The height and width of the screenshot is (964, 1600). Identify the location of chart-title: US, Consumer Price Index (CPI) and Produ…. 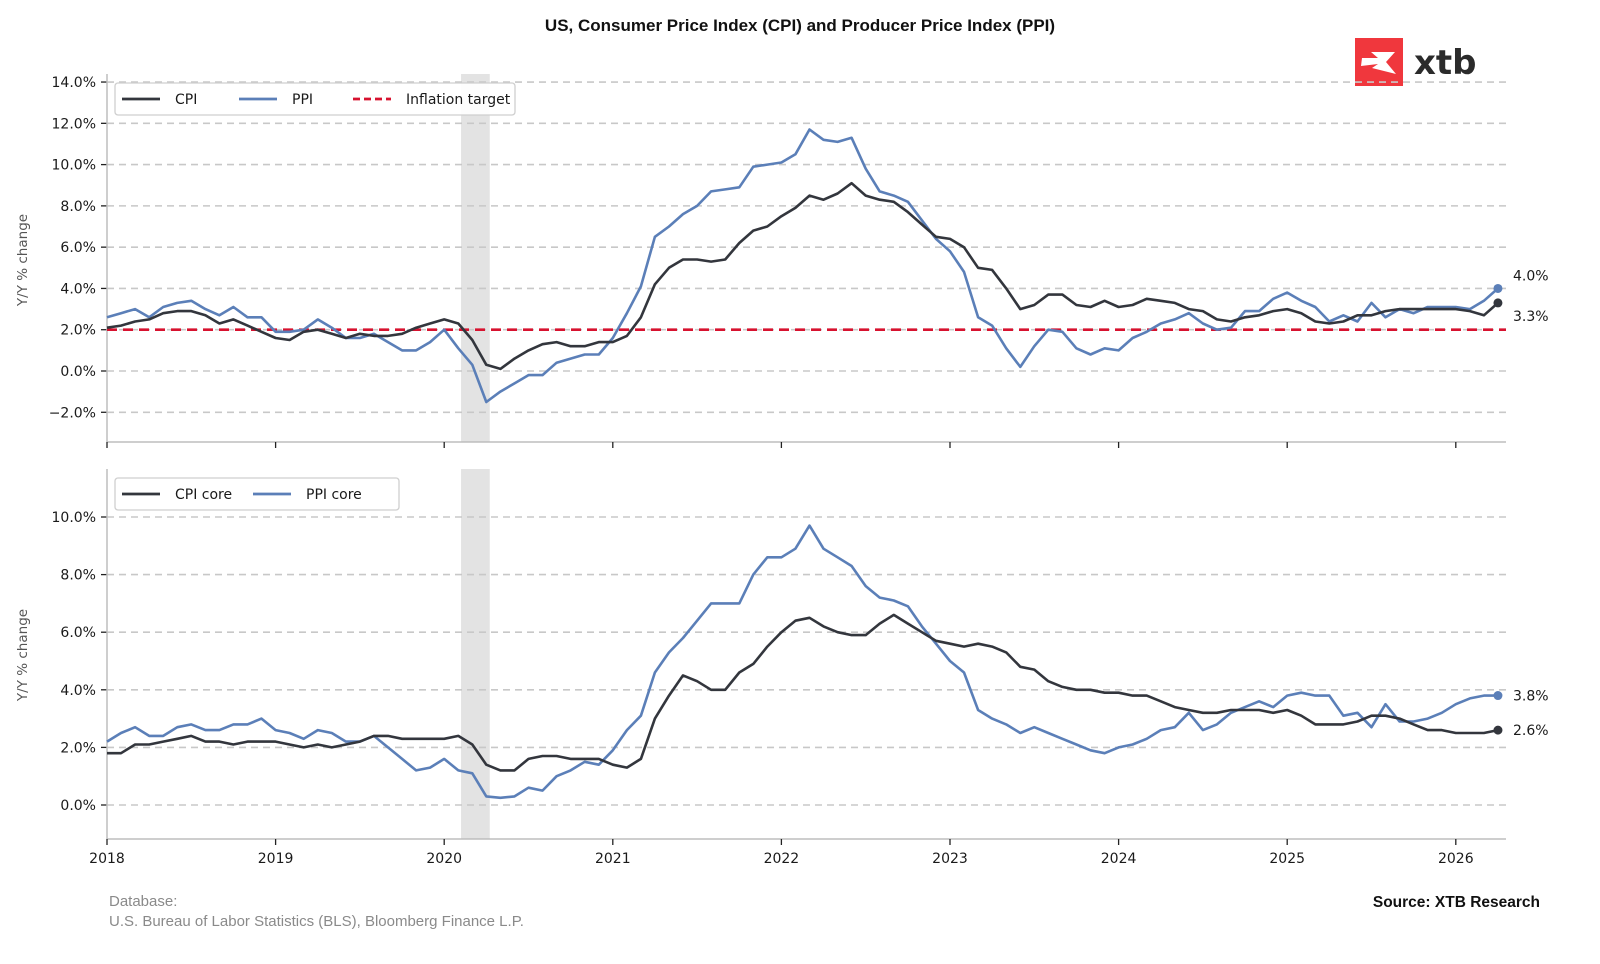
(800, 25).